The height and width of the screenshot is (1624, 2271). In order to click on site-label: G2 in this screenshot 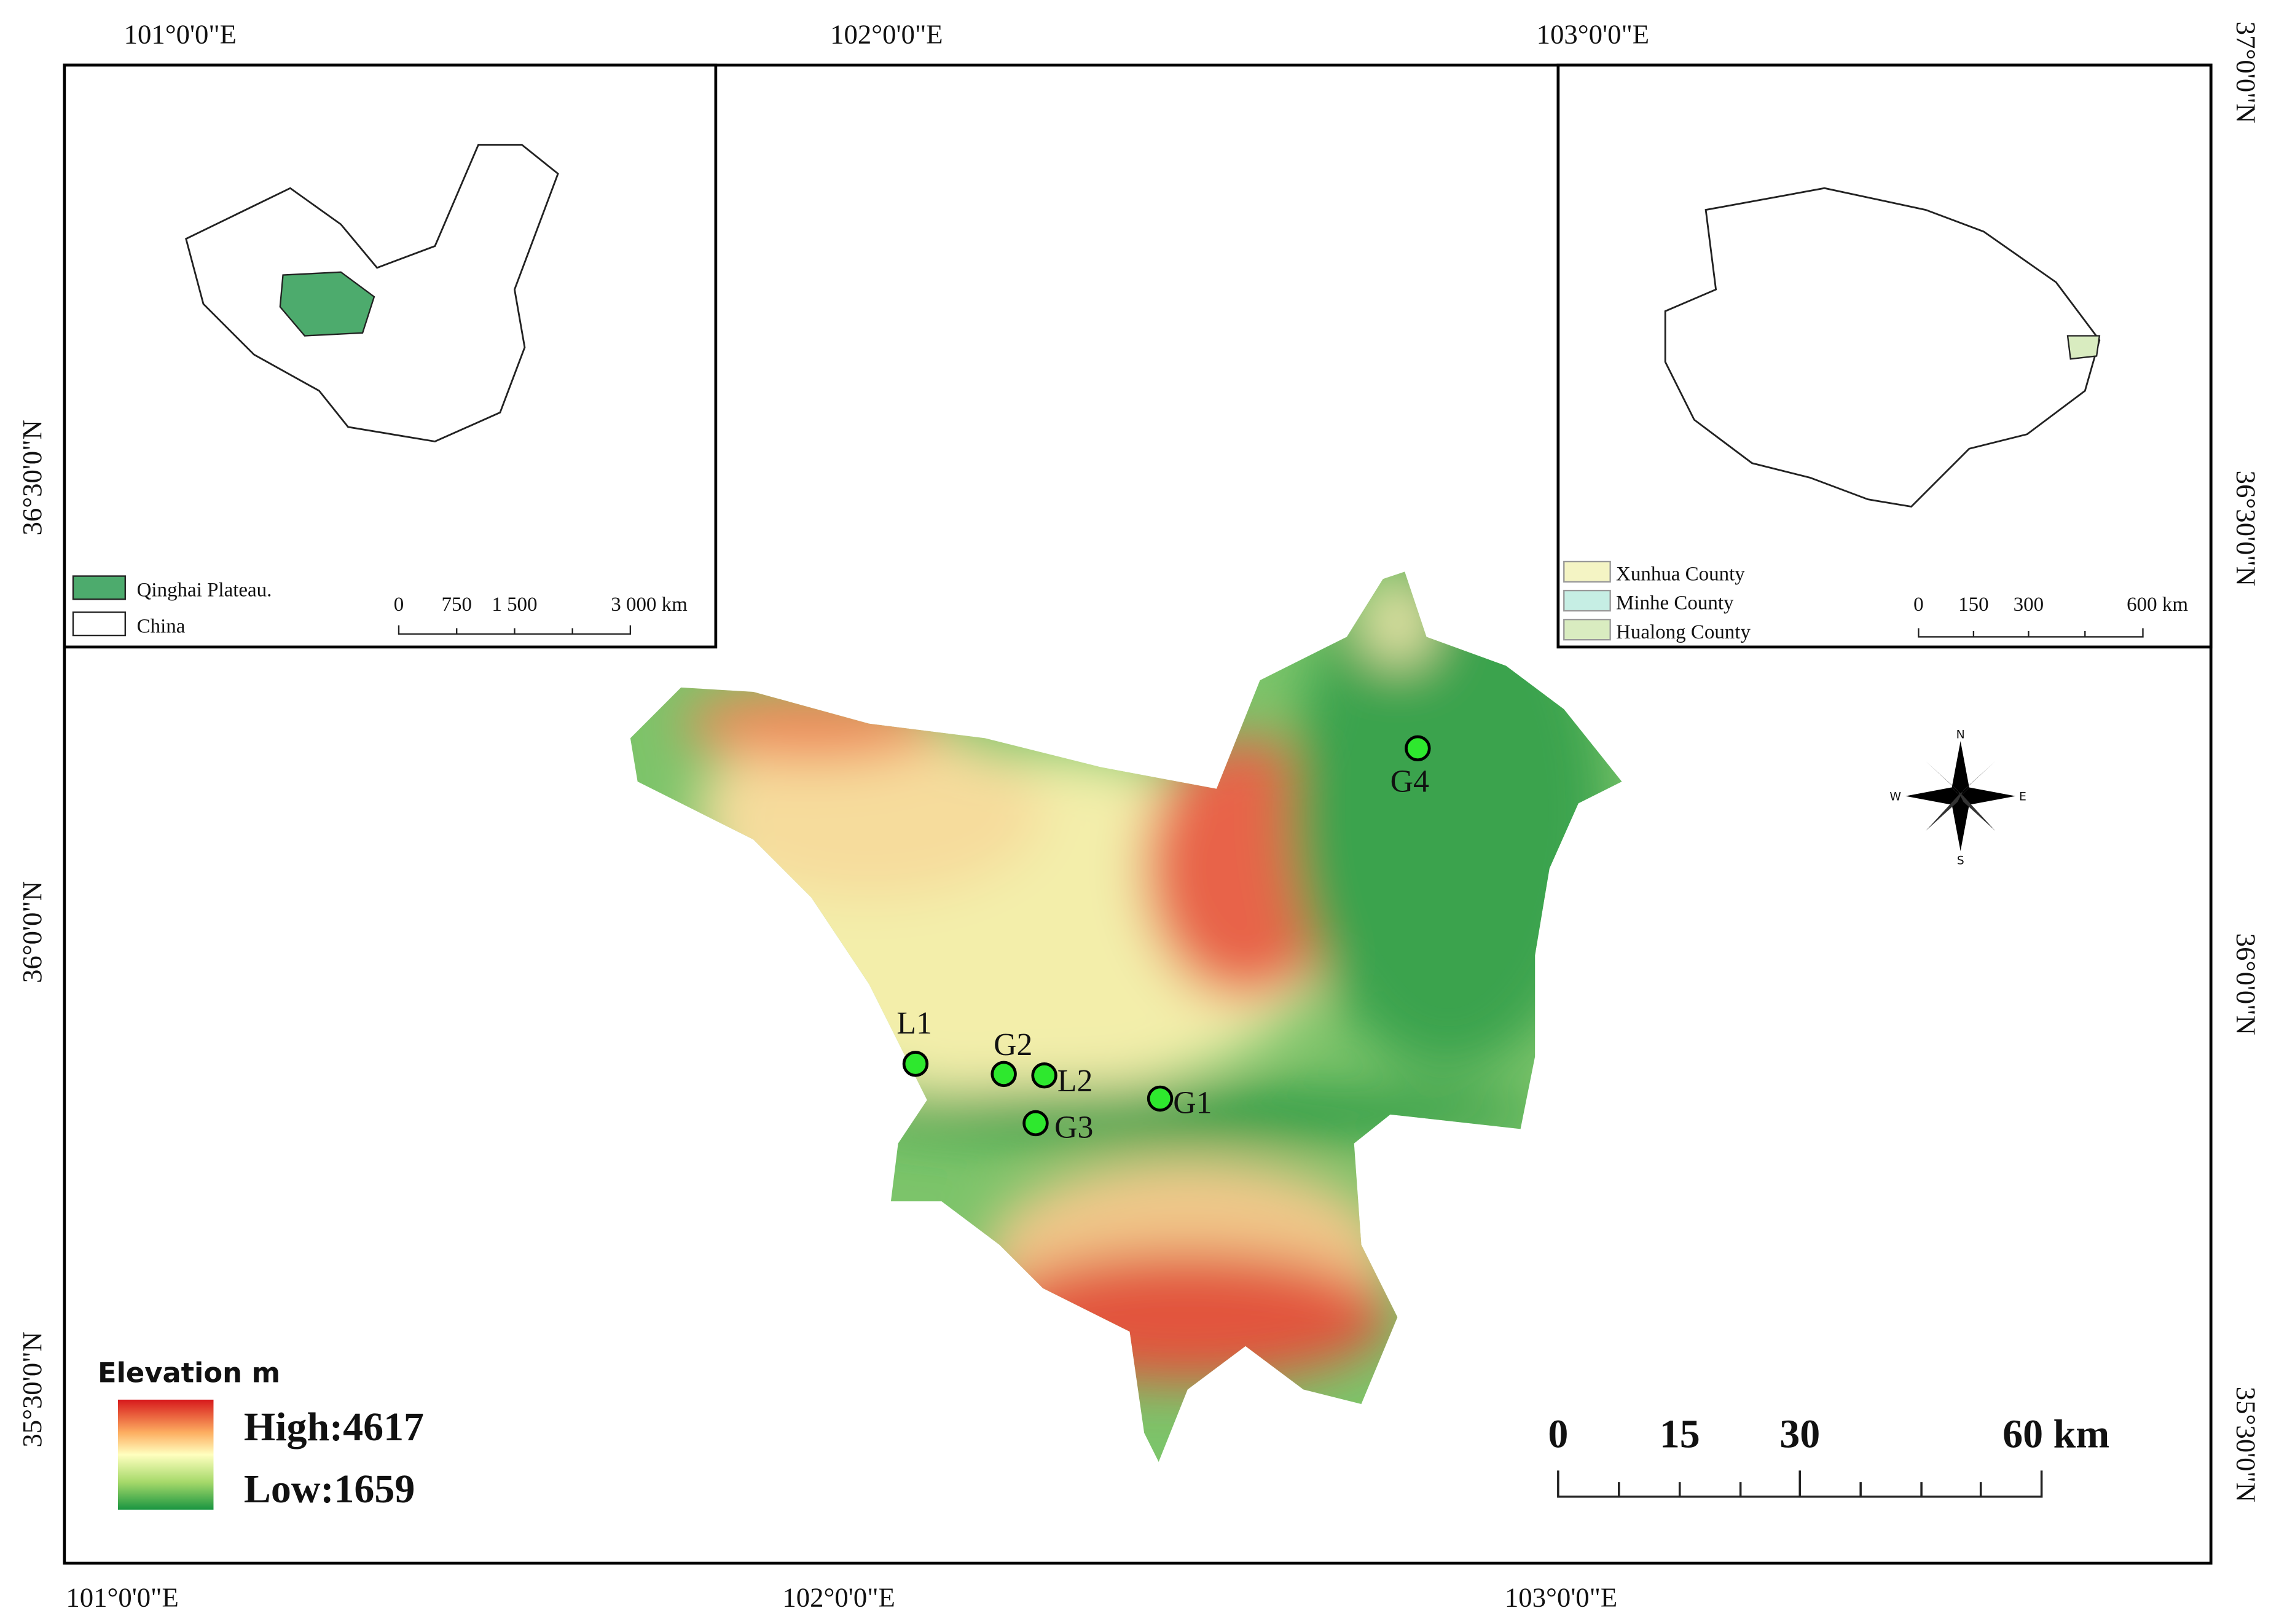, I will do `click(1013, 1044)`.